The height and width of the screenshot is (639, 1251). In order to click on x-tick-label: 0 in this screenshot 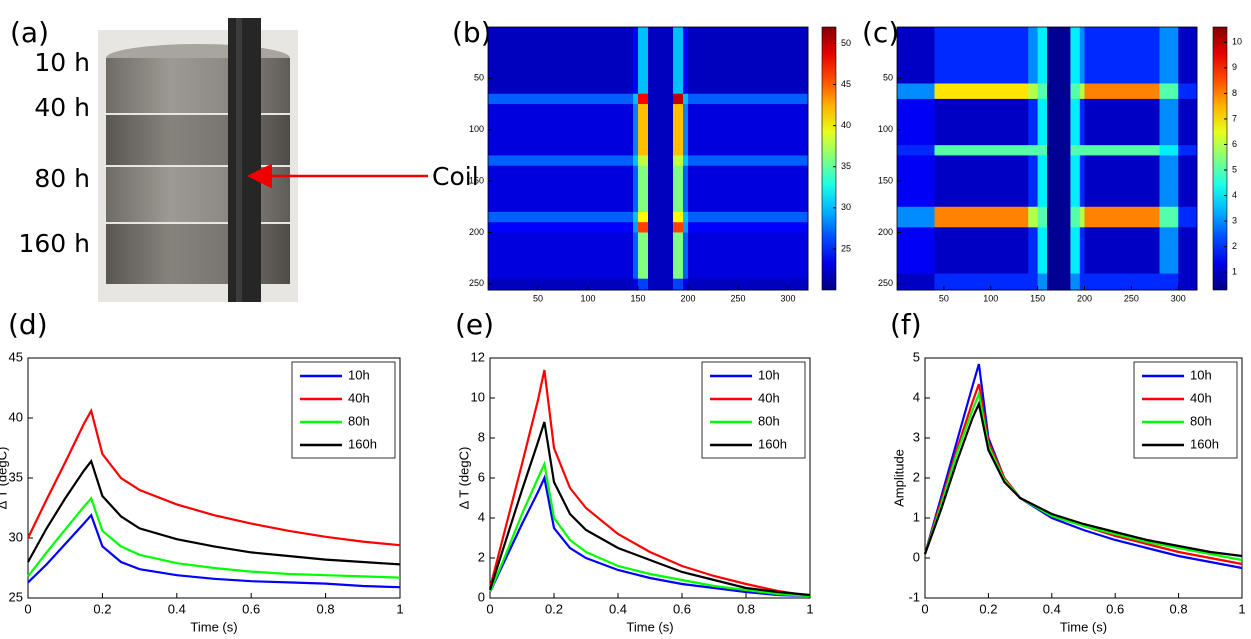, I will do `click(489, 608)`.